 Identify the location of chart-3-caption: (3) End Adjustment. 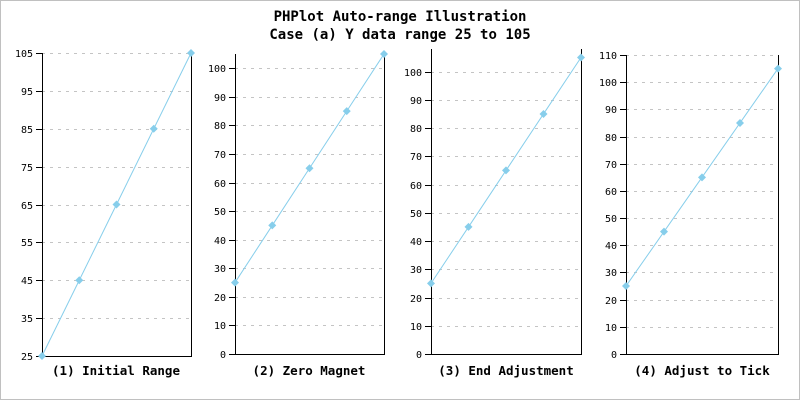
(505, 370).